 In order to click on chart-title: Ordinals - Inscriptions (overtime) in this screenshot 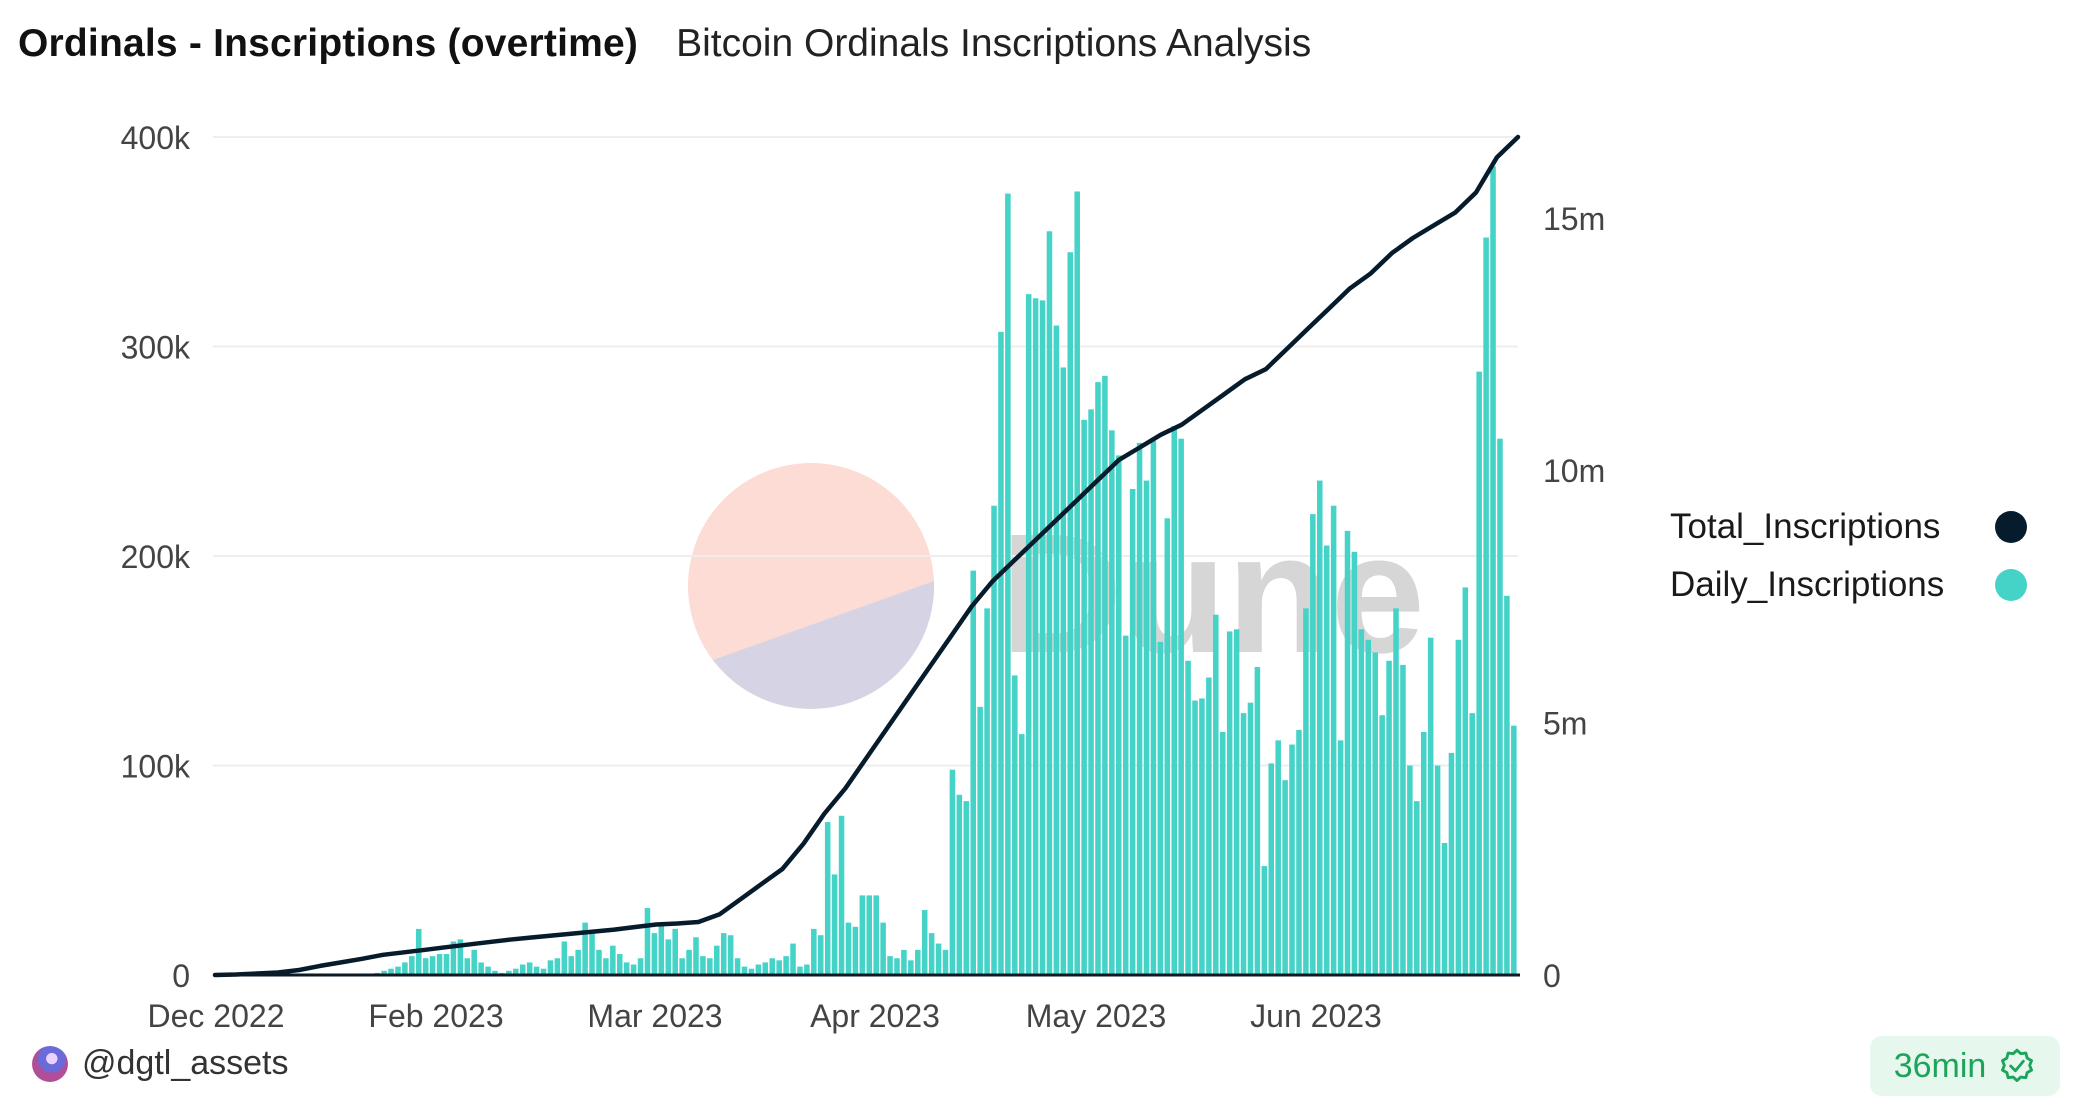, I will do `click(328, 43)`.